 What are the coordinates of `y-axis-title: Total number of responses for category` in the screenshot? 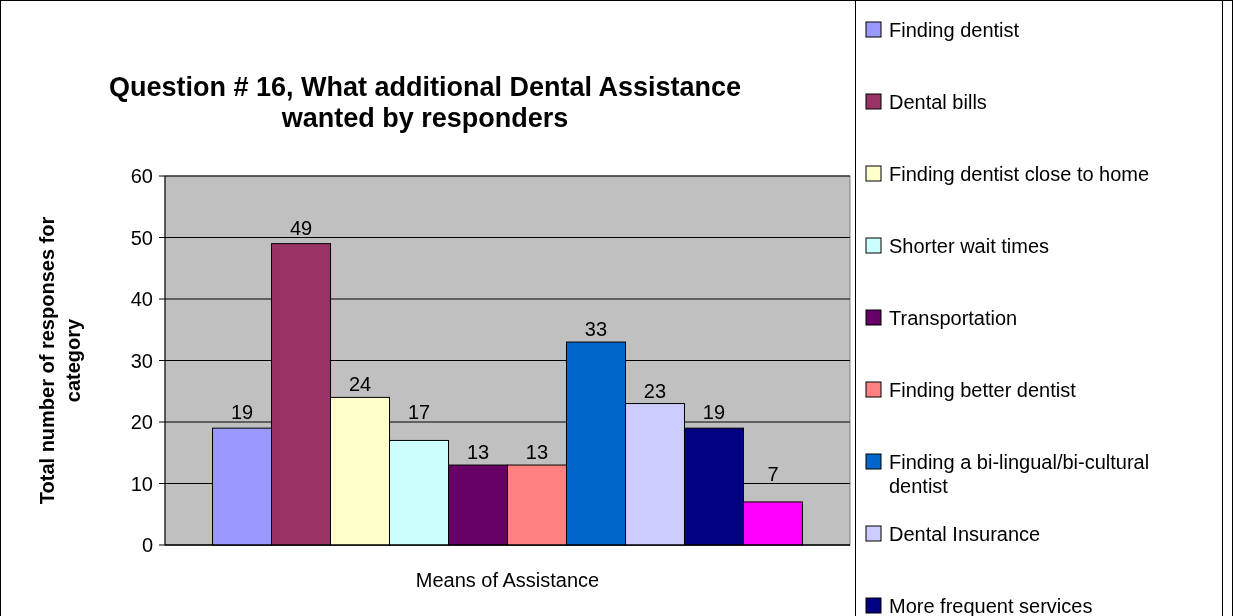 It's located at (60, 360).